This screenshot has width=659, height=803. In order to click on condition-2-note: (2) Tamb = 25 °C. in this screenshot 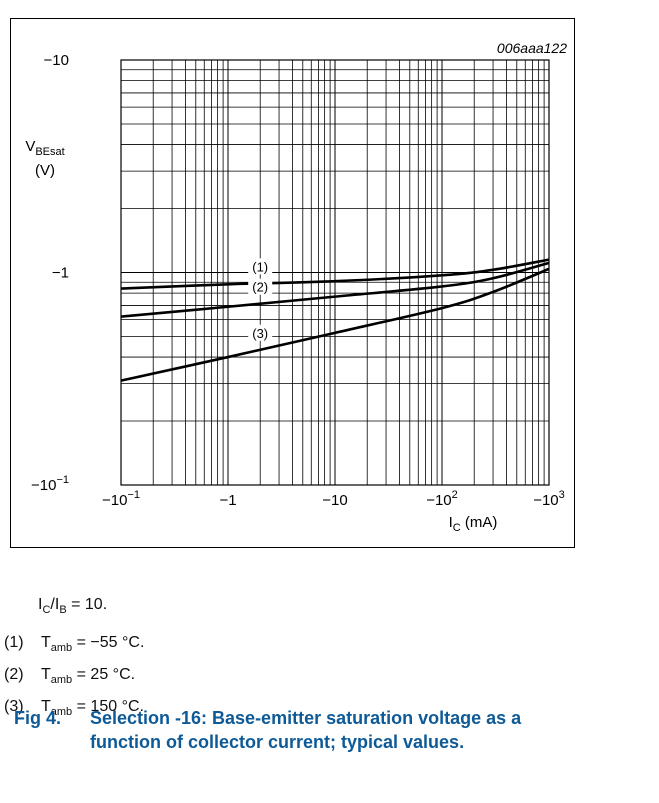, I will do `click(69, 676)`.